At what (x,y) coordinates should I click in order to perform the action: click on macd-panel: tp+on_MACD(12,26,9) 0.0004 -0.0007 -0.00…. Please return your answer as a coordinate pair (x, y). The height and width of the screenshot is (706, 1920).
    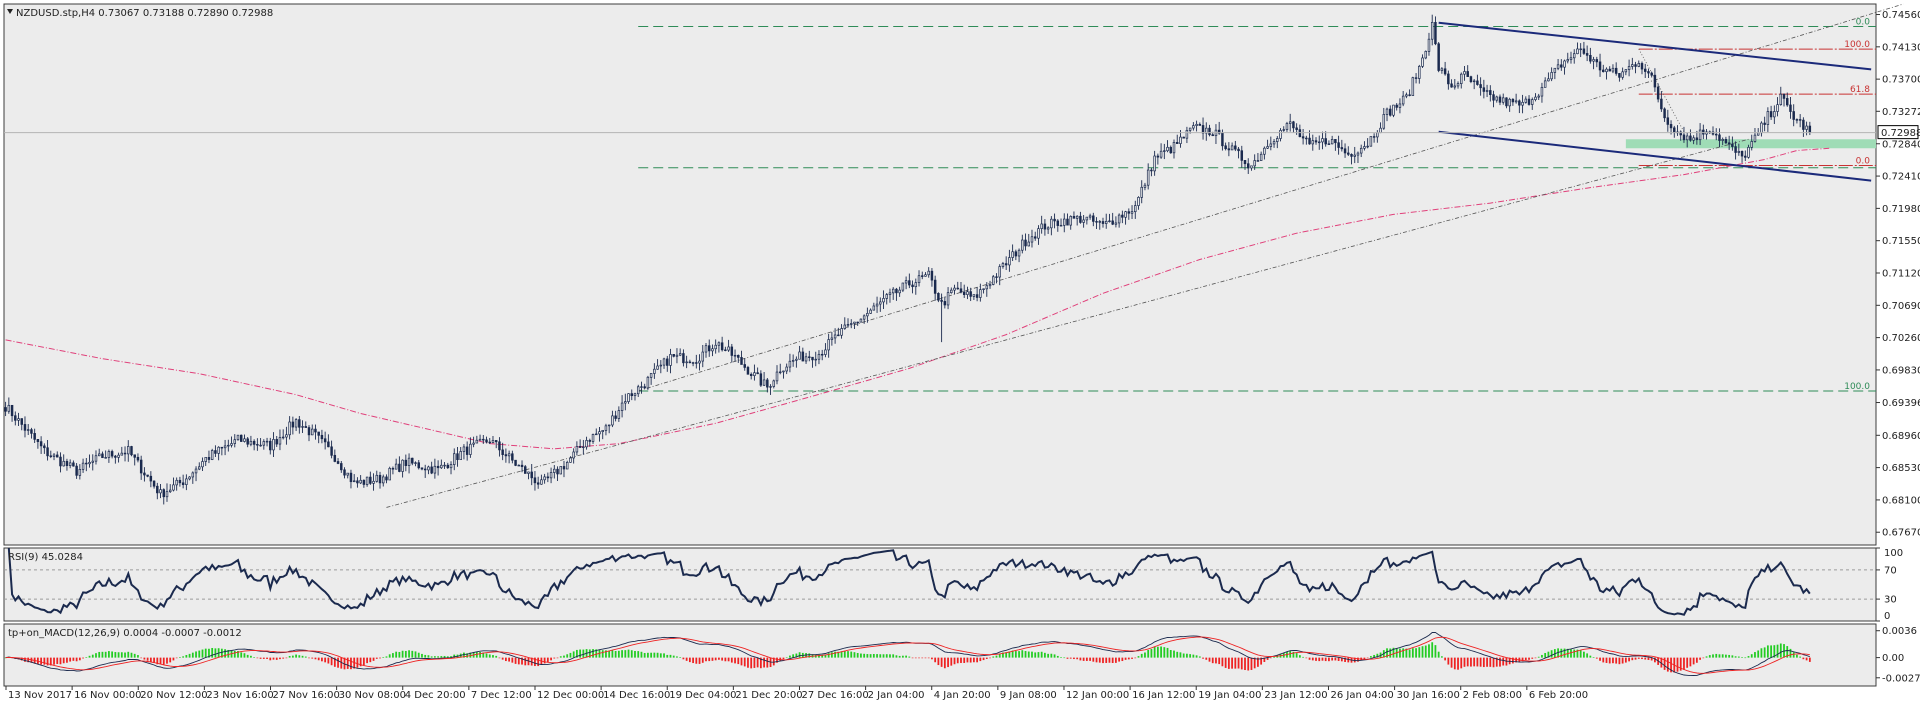
    Looking at the image, I should click on (961, 655).